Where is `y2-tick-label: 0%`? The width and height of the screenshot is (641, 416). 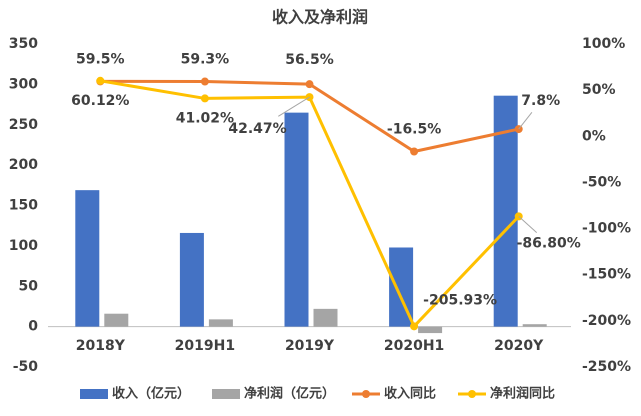
y2-tick-label: 0% is located at coordinates (594, 136).